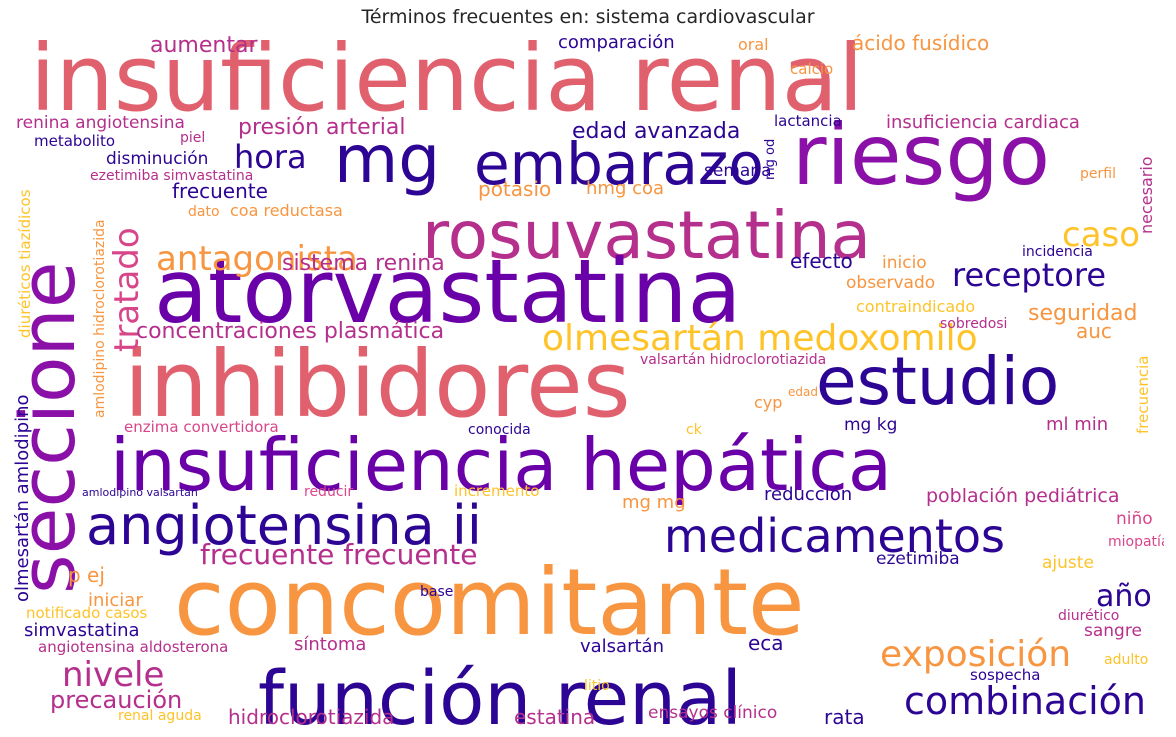 The height and width of the screenshot is (737, 1176). I want to click on word-metabolito: metabolito, so click(74, 141).